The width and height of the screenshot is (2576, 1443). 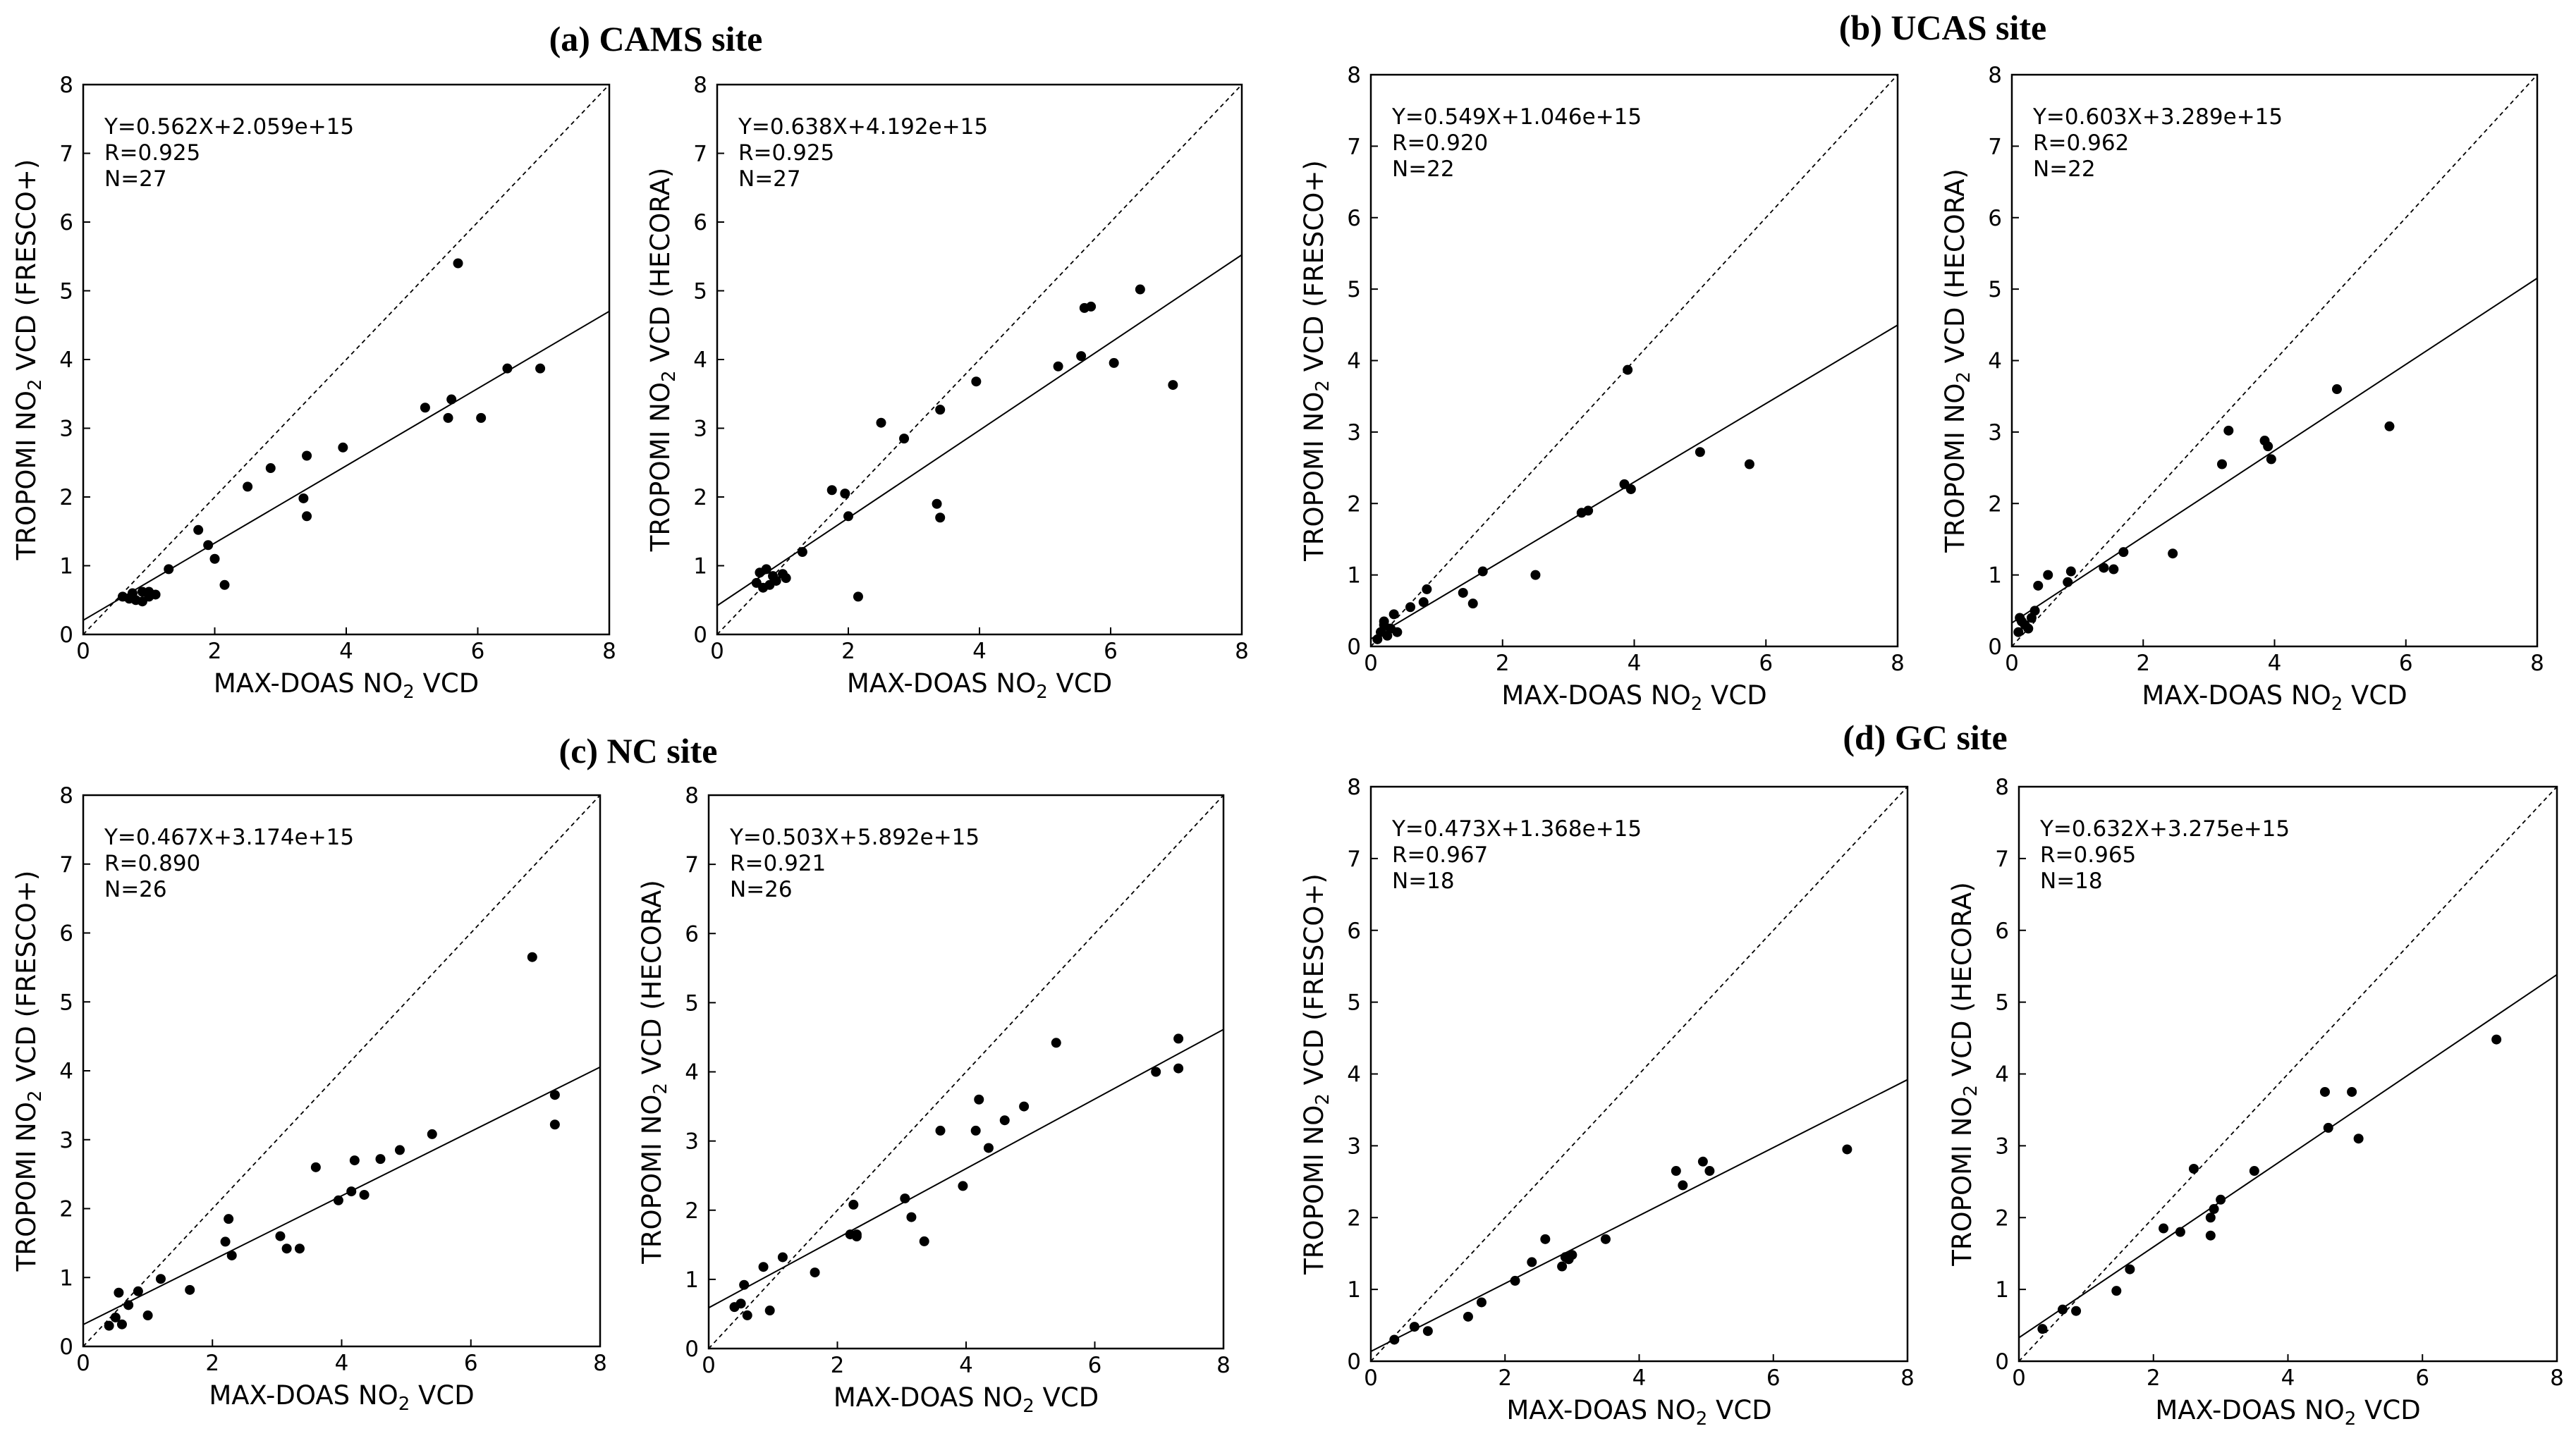 I want to click on fit-annotation-line: Y=0.562X+2.059e+15, so click(x=229, y=127).